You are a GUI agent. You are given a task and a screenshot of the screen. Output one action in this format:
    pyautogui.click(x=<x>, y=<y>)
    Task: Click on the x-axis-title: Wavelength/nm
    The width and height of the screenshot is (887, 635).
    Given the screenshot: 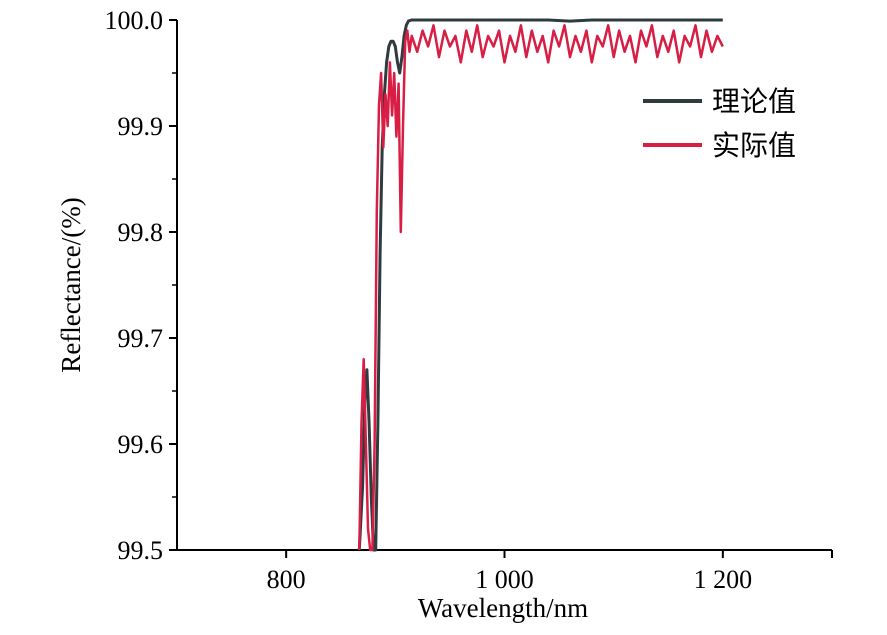 What is the action you would take?
    pyautogui.click(x=503, y=608)
    